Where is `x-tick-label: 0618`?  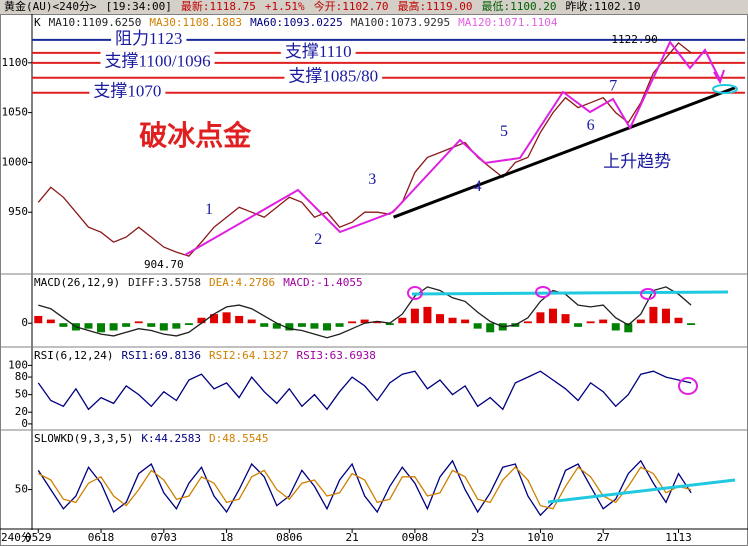 x-tick-label: 0618 is located at coordinates (101, 537).